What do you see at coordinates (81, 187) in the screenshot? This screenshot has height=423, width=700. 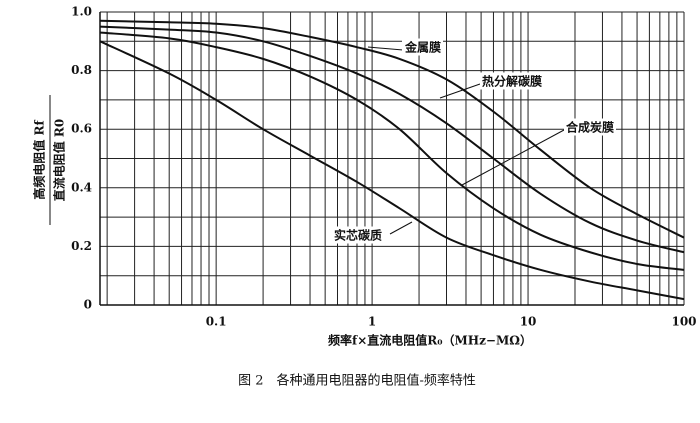 I see `y-tick-label: 0.4` at bounding box center [81, 187].